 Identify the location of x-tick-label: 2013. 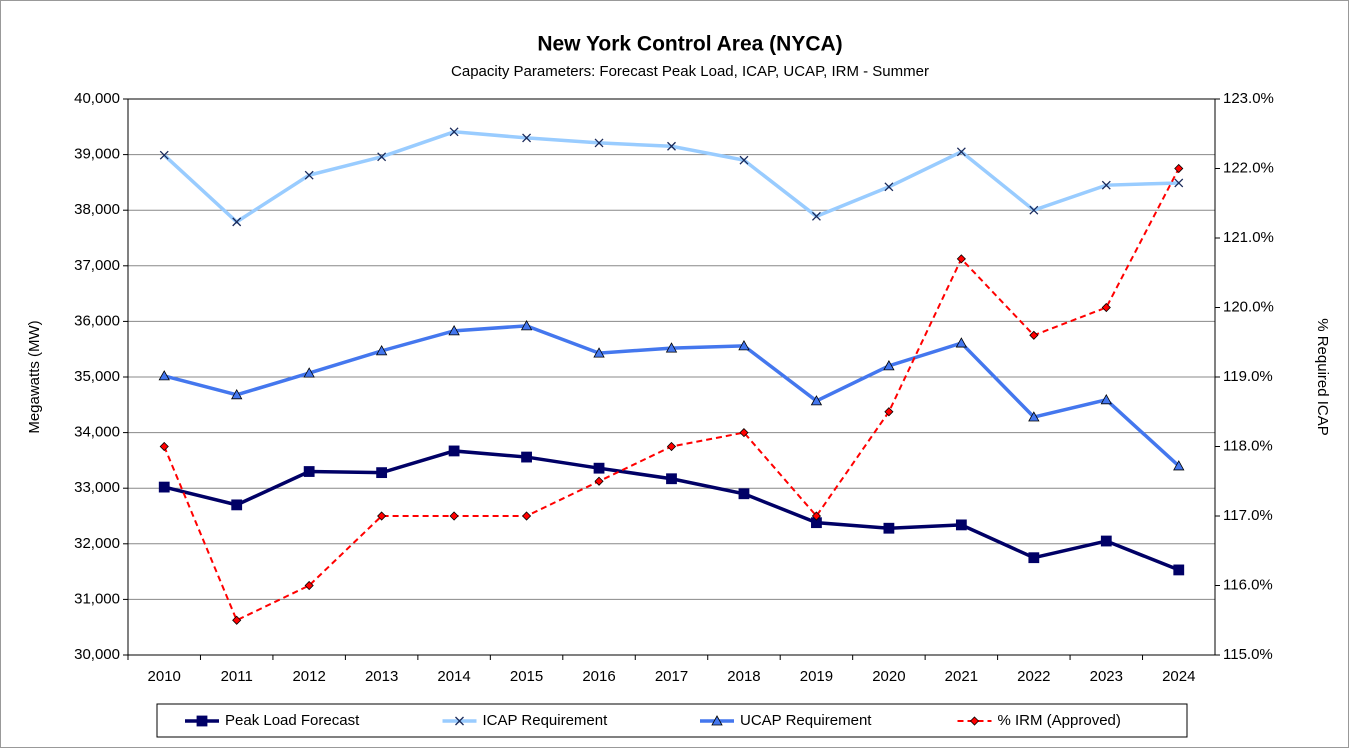
(381, 676).